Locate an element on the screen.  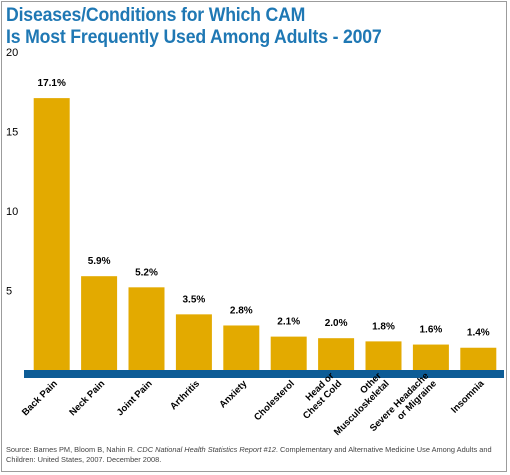
bar-value-label: 1.4% is located at coordinates (478, 333).